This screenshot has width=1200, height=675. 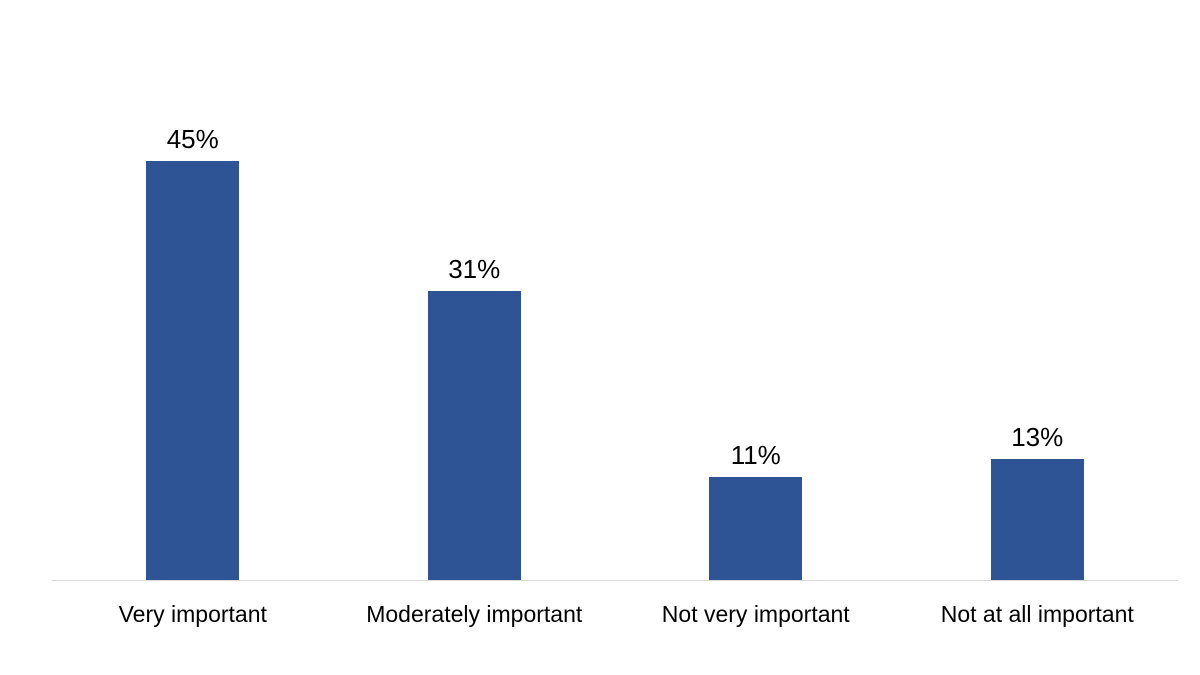 I want to click on x-axis-label-not-at-all-important: Not at all important, so click(x=1037, y=614).